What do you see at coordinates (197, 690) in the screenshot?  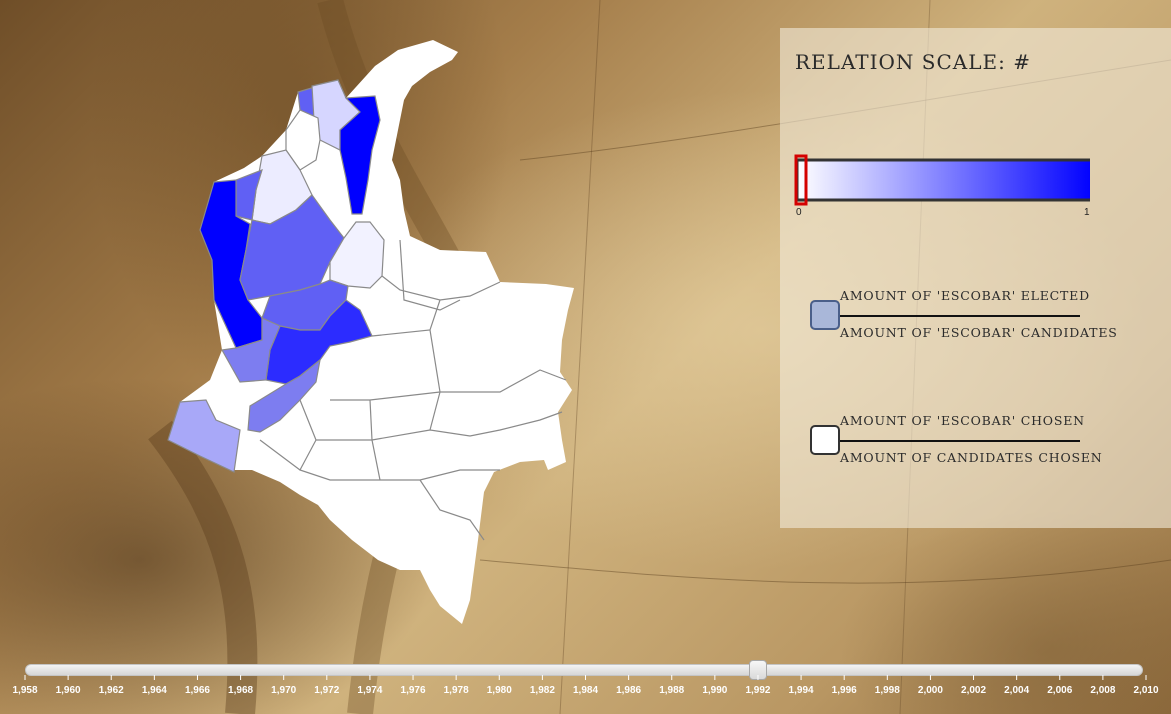 I see `timeline-tick-label: 1,966` at bounding box center [197, 690].